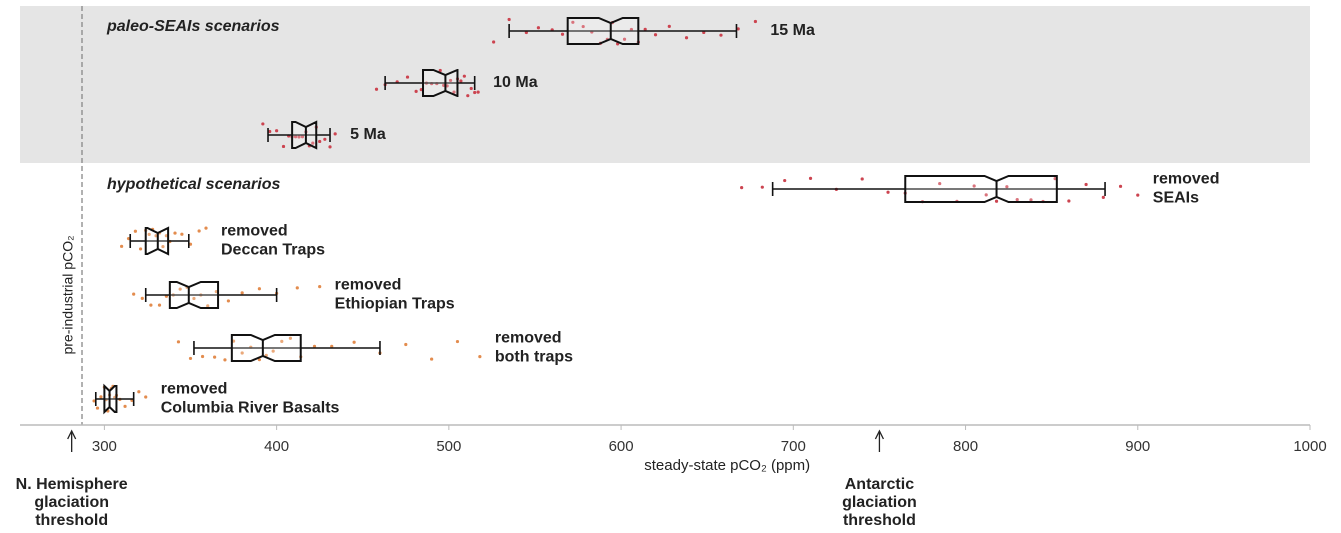  What do you see at coordinates (250, 408) in the screenshot?
I see `group-label: Columbia River Basalts` at bounding box center [250, 408].